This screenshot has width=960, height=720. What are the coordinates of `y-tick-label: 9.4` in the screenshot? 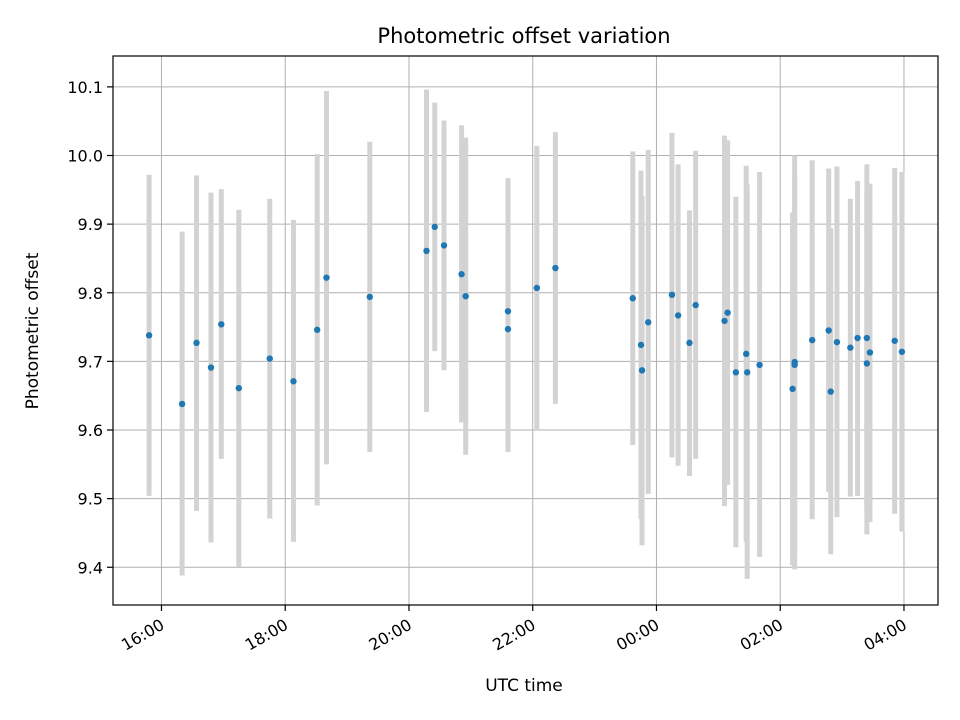 It's located at (90, 567).